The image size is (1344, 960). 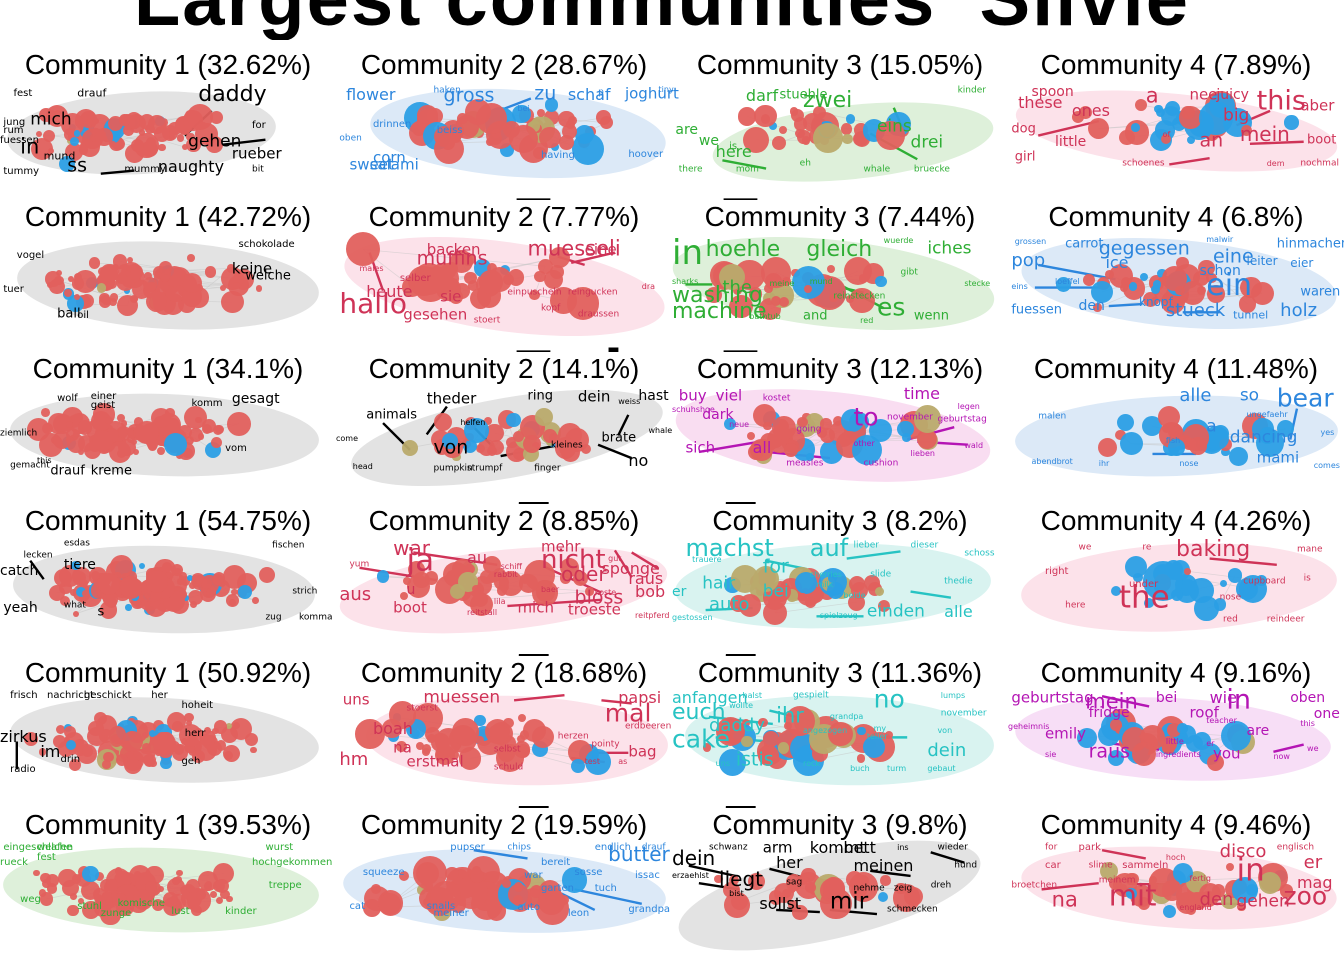 What do you see at coordinates (1173, 440) in the screenshot?
I see `word-label: fish` at bounding box center [1173, 440].